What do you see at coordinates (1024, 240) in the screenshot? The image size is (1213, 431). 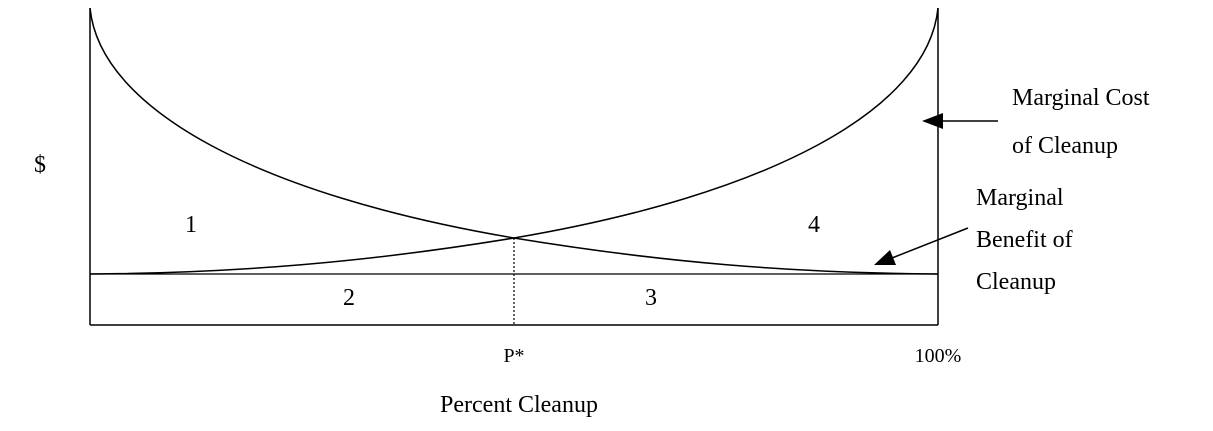 I see `marginal-benefit-label-line2: Benefit of` at bounding box center [1024, 240].